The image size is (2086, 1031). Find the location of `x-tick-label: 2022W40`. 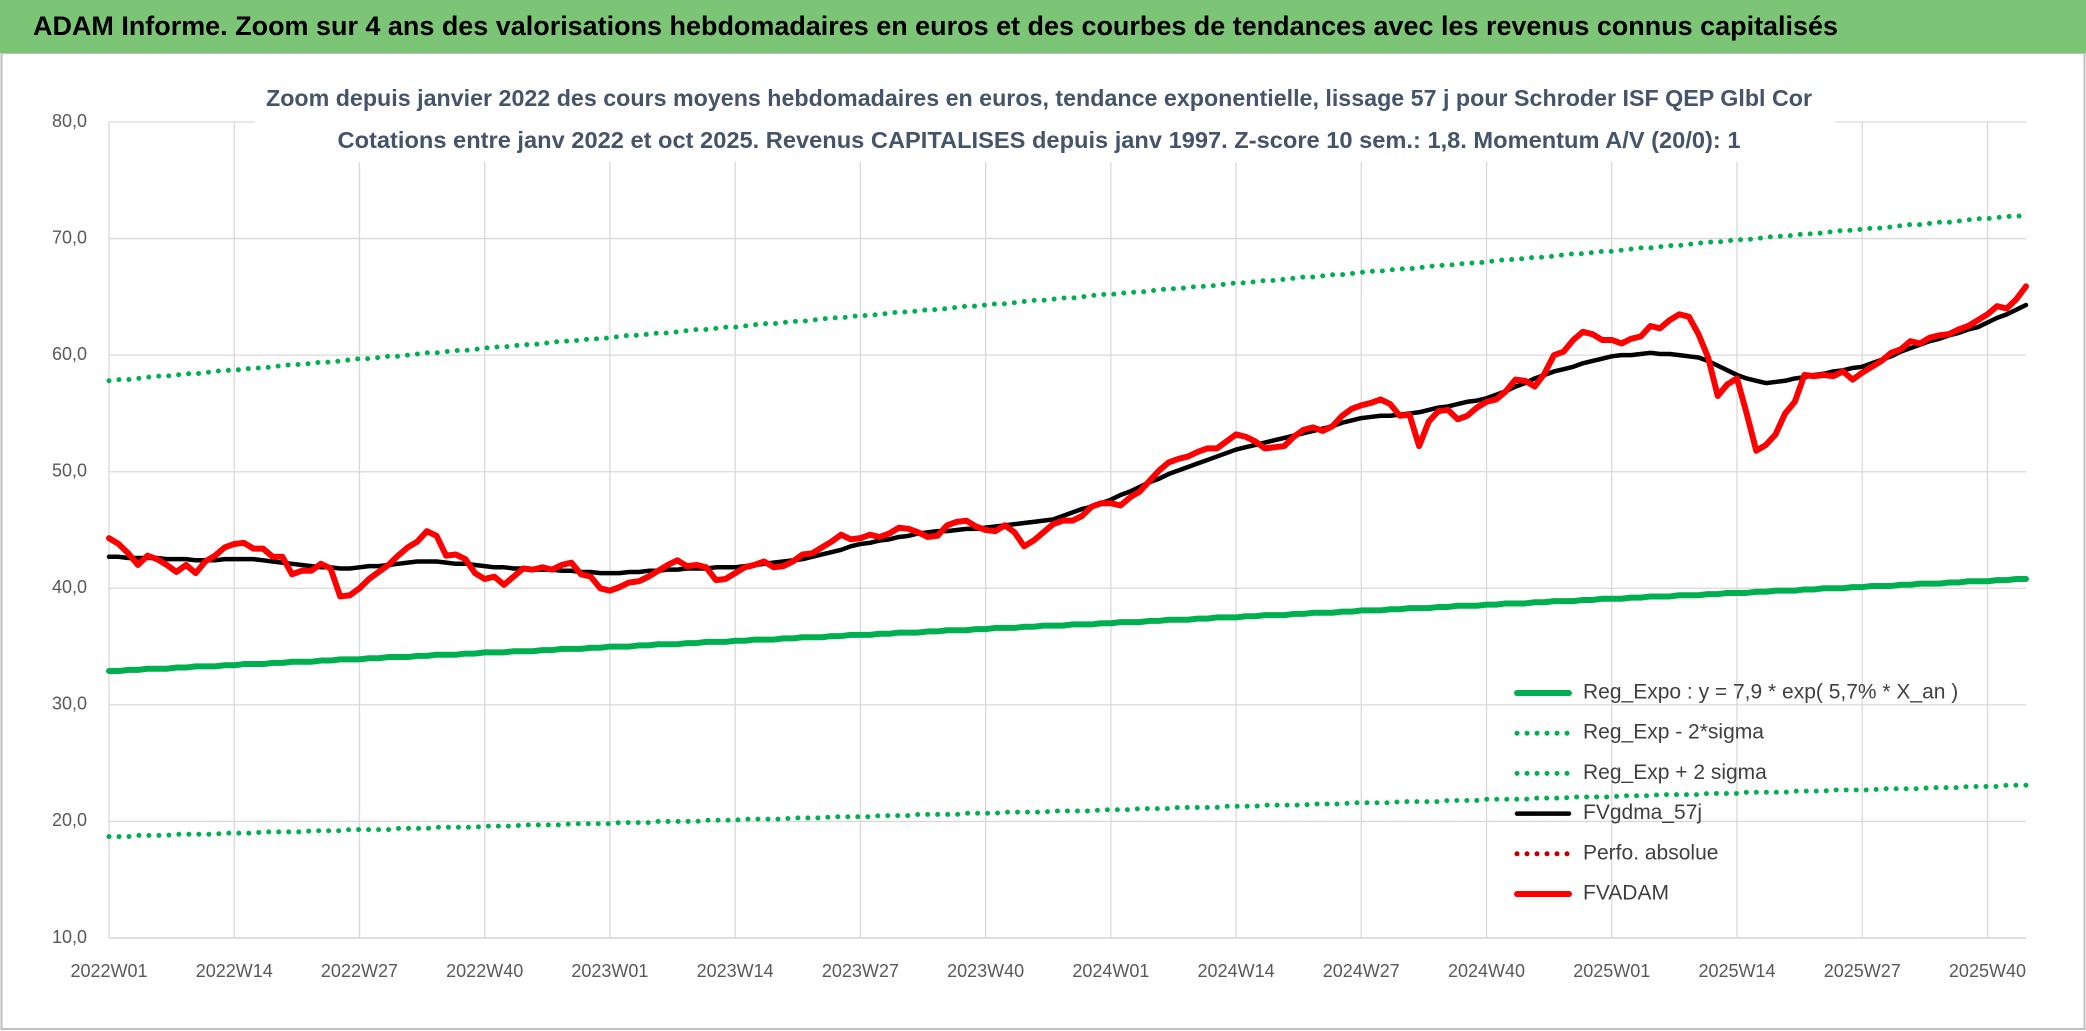

x-tick-label: 2022W40 is located at coordinates (484, 971).